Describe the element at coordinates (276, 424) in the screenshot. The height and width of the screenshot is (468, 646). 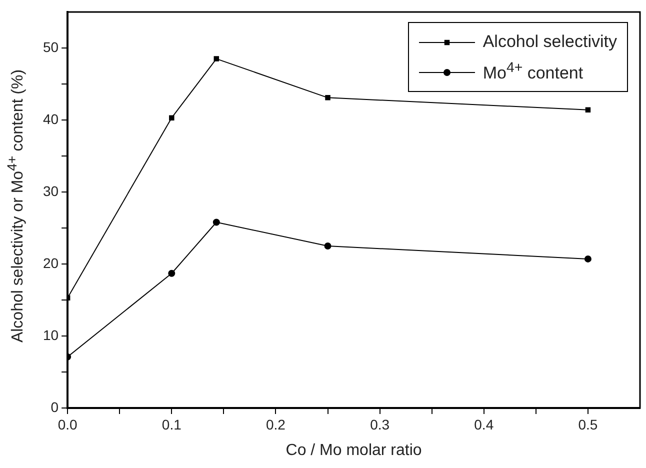
I see `x-tick-label: 0.2` at that location.